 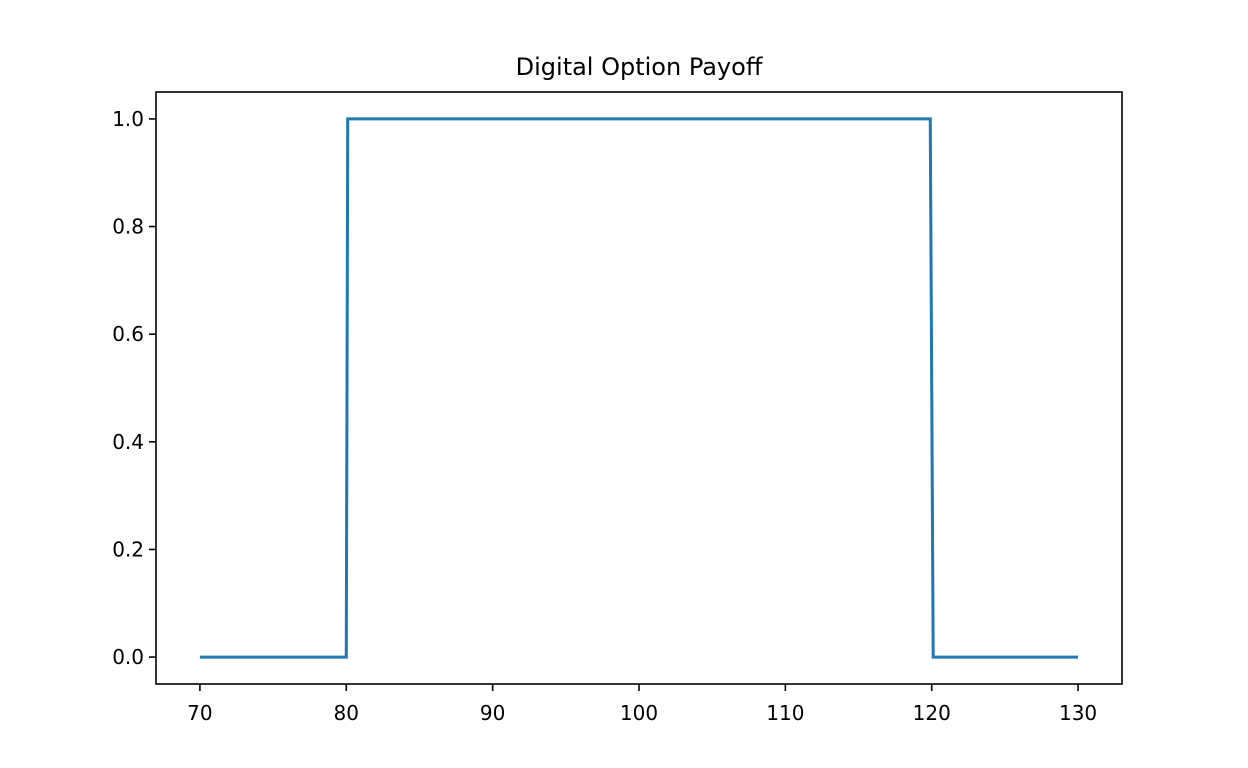 What do you see at coordinates (639, 67) in the screenshot?
I see `chart-title: Digital Option Payoff` at bounding box center [639, 67].